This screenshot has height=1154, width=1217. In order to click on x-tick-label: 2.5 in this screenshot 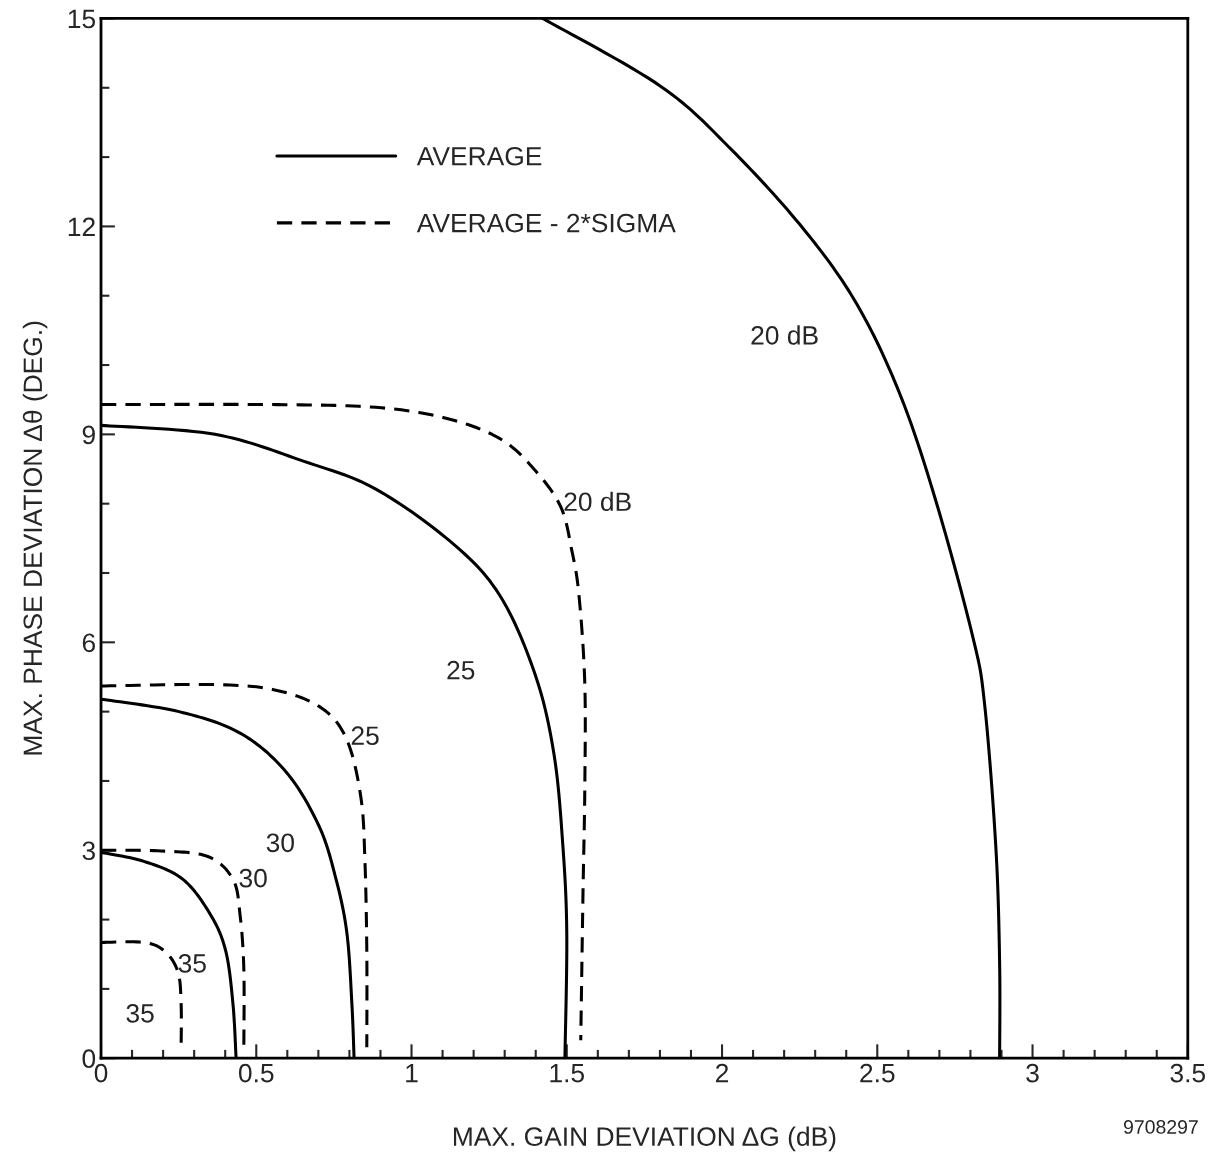, I will do `click(877, 1073)`.